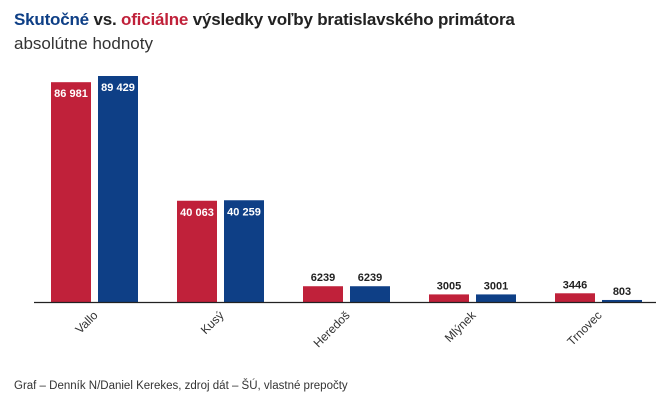 The height and width of the screenshot is (410, 660). I want to click on title-rest: výsledky voľby bratislavského primátora, so click(351, 19).